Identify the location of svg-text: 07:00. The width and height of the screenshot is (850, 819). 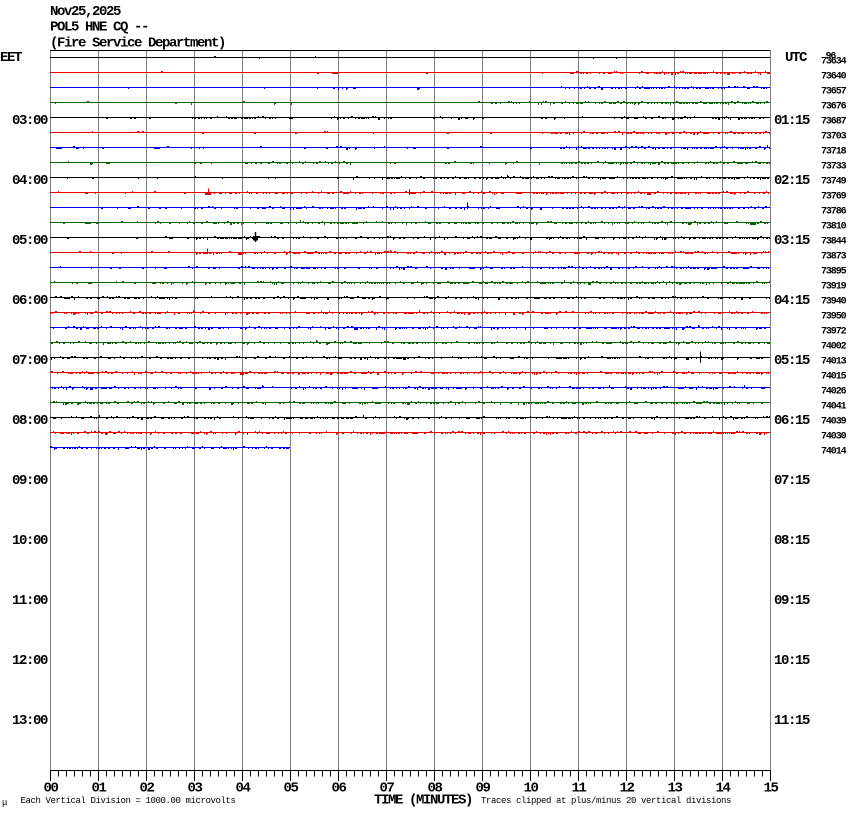
(30, 361).